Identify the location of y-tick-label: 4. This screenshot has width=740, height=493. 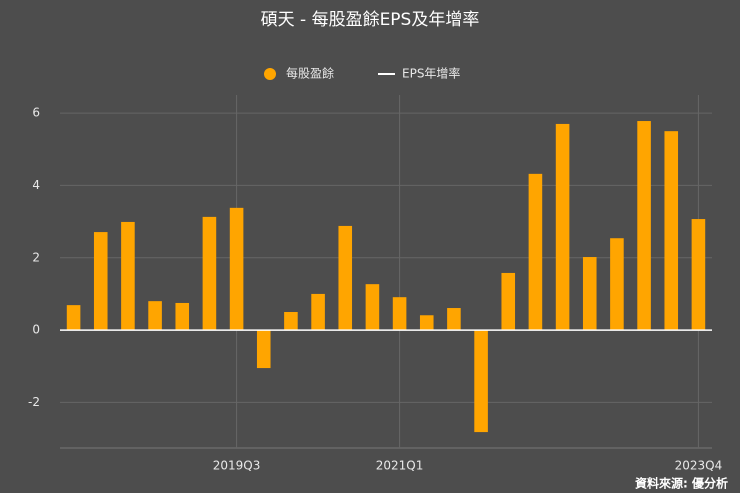
(36, 185).